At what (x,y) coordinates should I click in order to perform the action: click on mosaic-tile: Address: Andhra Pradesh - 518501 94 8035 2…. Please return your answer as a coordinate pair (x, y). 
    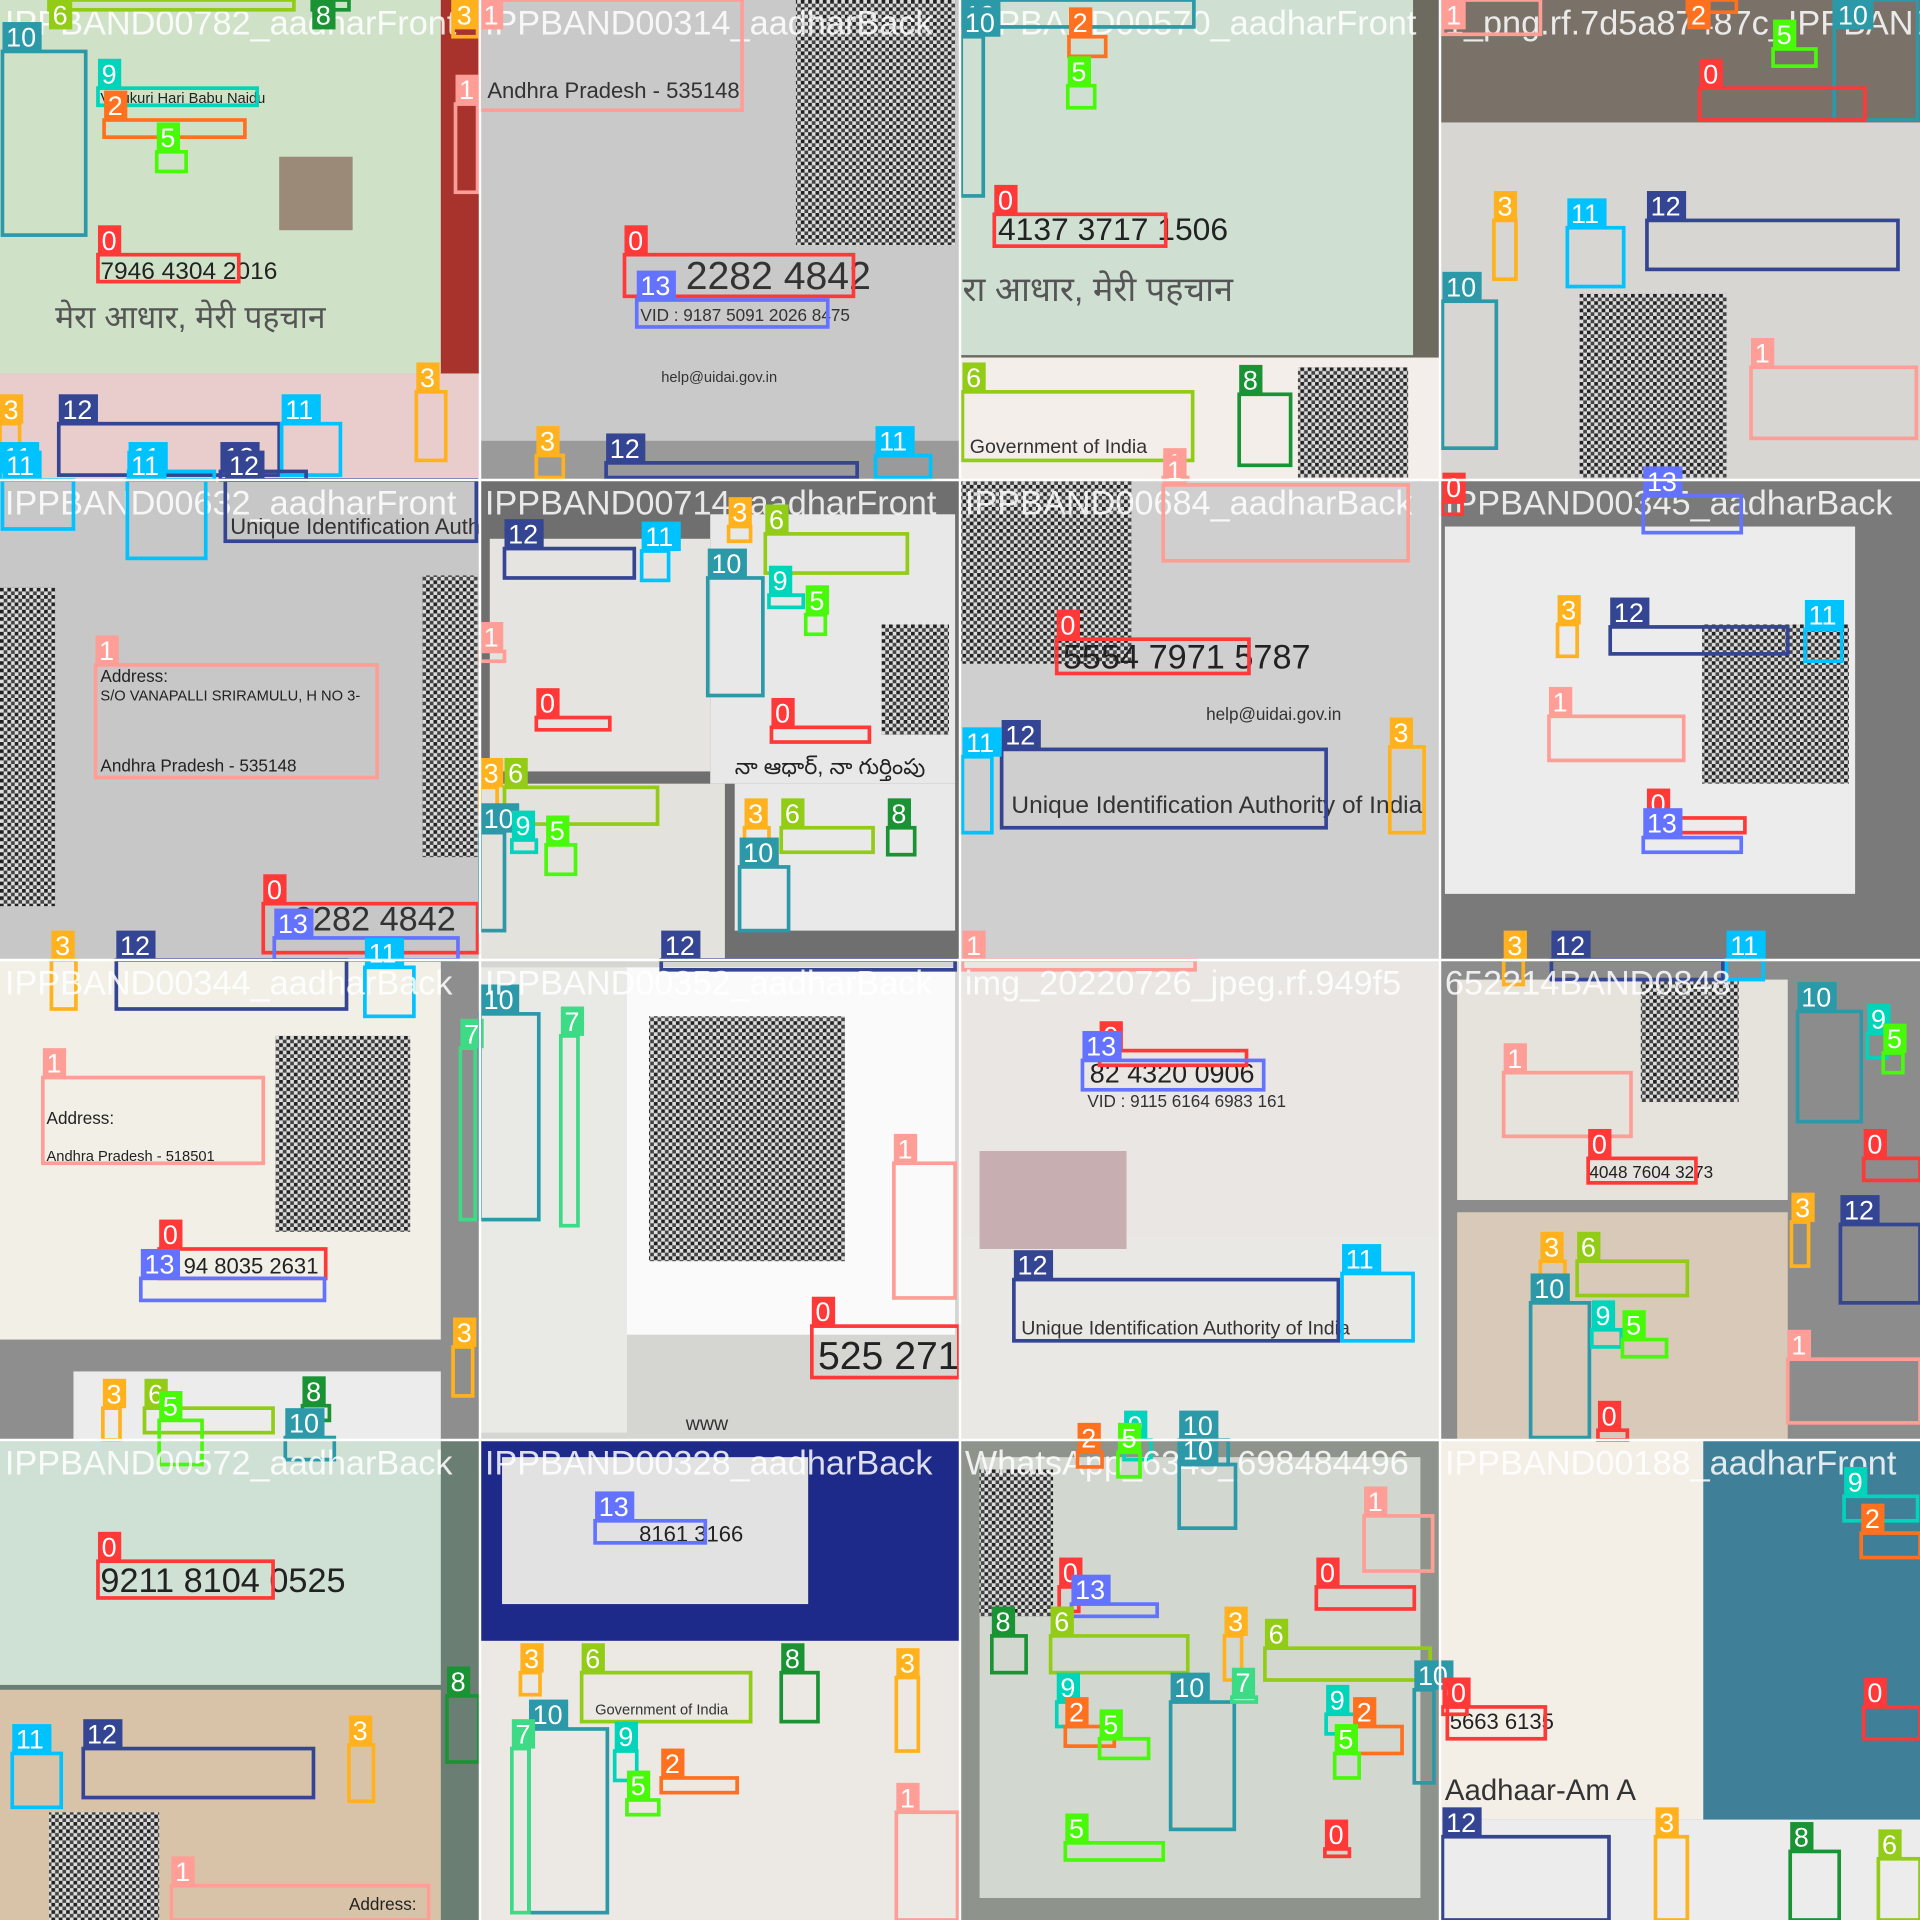
    Looking at the image, I should click on (240, 1200).